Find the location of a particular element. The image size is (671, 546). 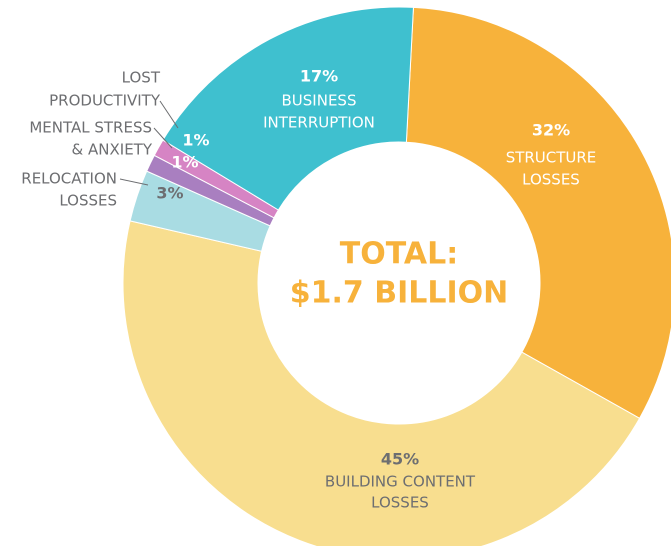

category-label: MENTAL STRESS is located at coordinates (90, 128).